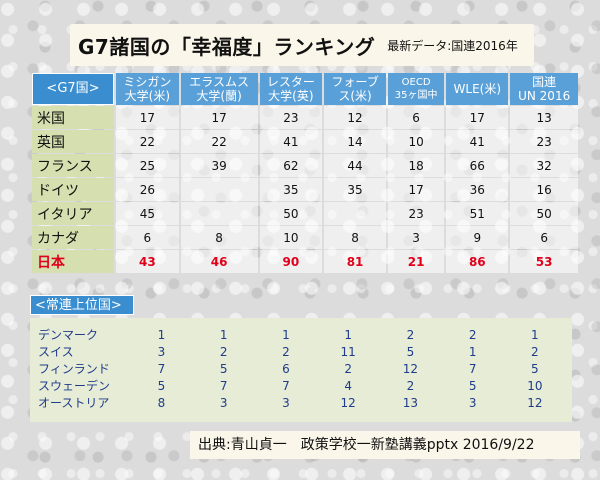 The width and height of the screenshot is (600, 480). I want to click on col-header: フォーブ ス(米), so click(355, 89).